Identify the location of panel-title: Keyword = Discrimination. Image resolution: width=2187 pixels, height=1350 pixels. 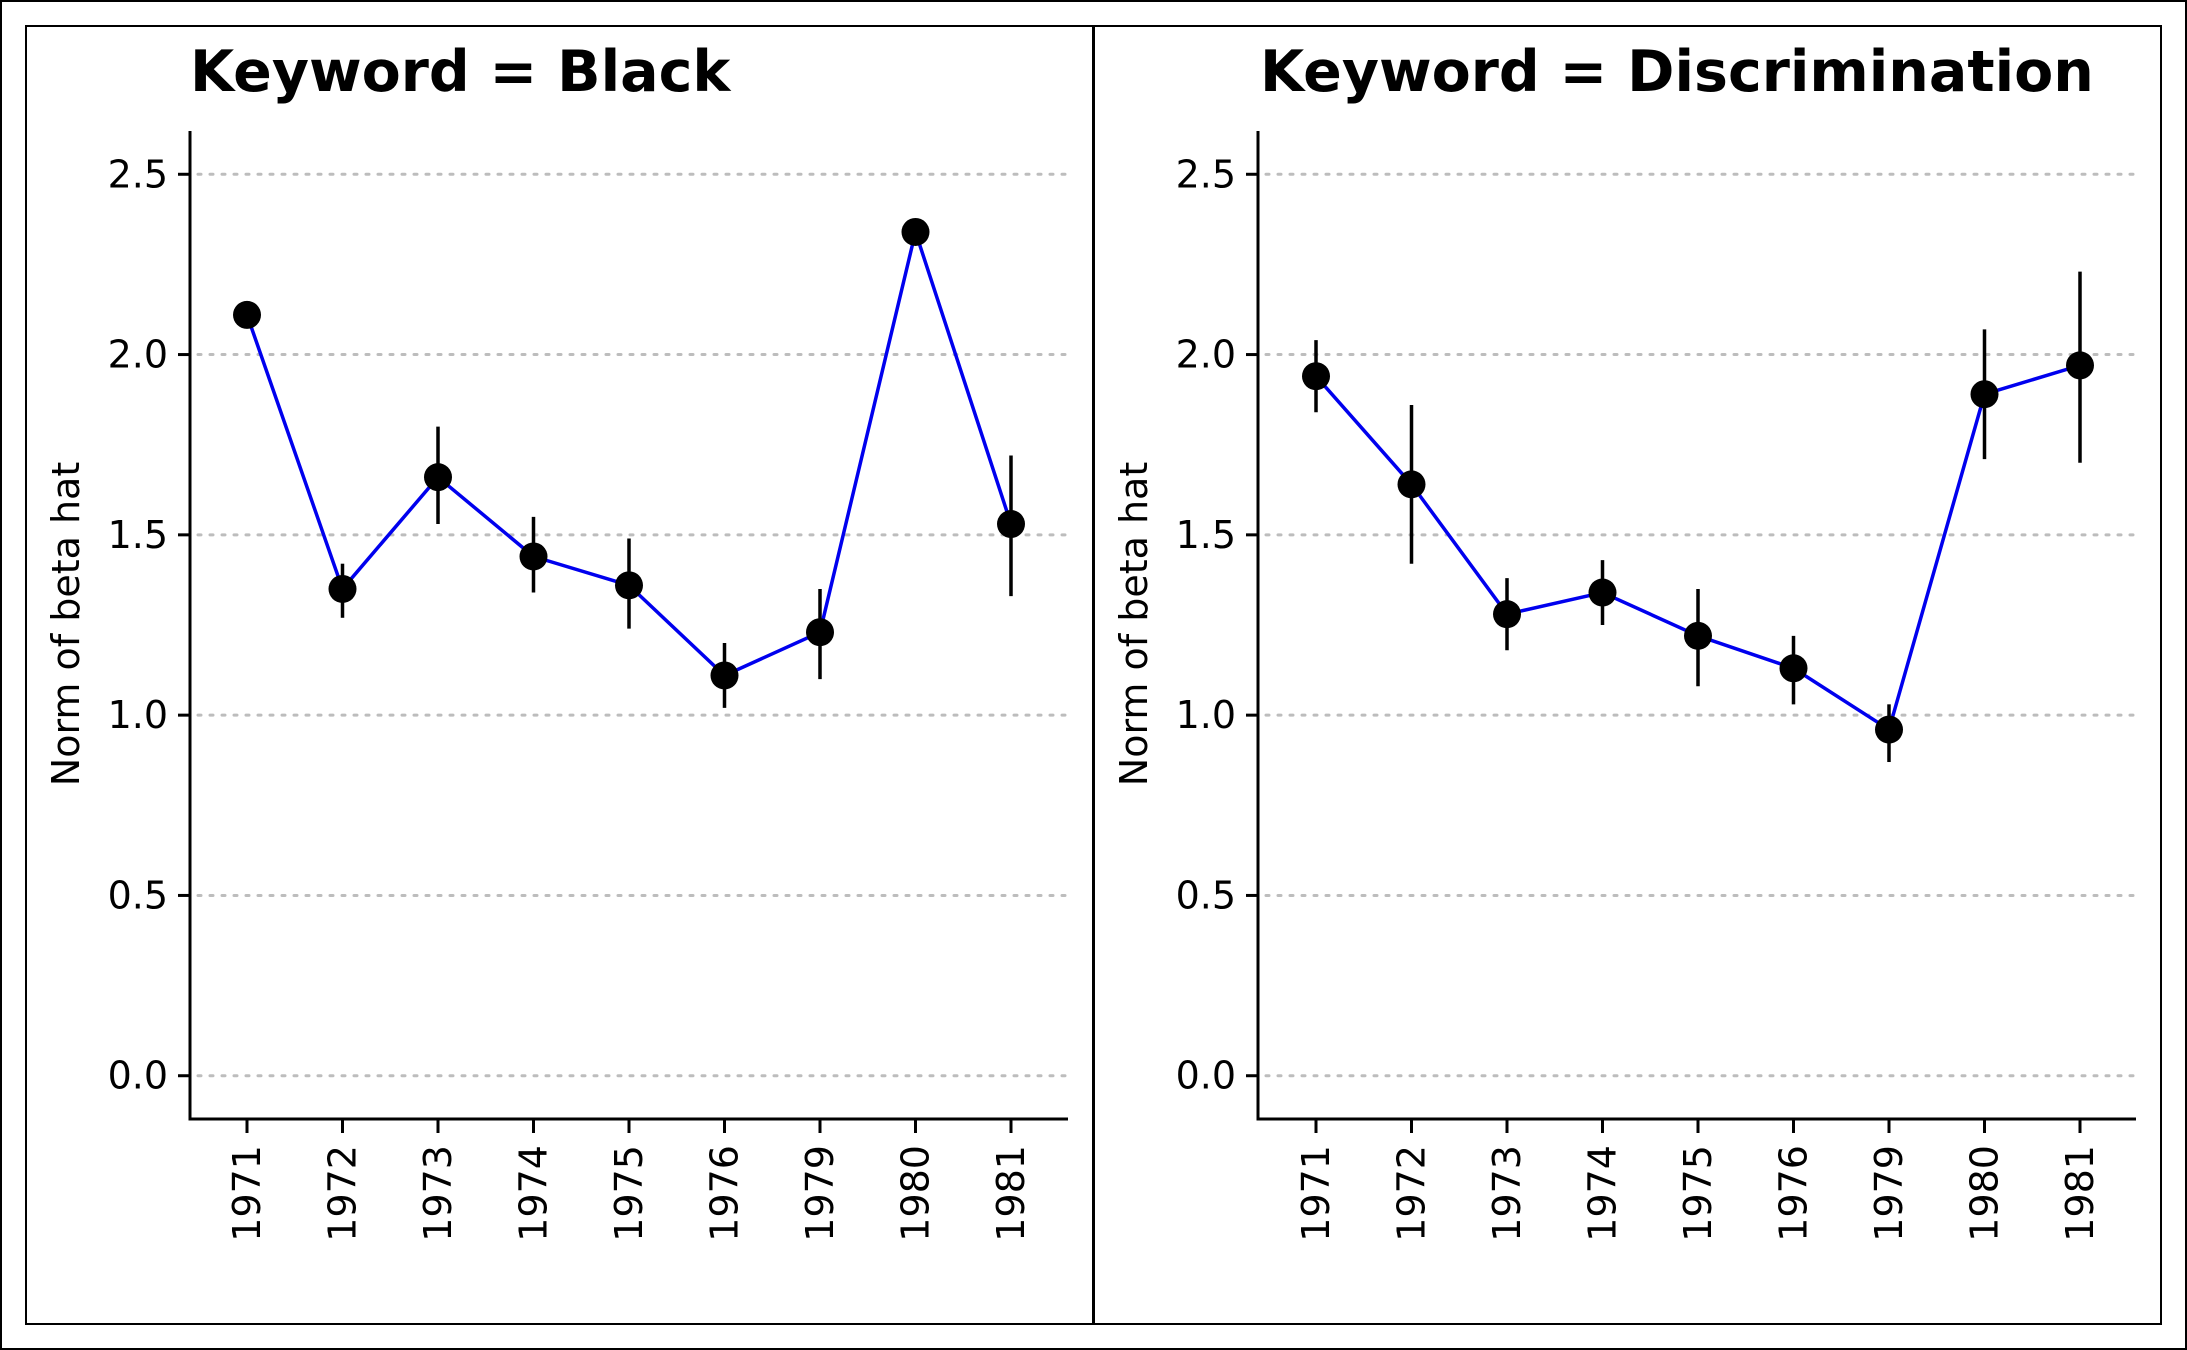
(1677, 72).